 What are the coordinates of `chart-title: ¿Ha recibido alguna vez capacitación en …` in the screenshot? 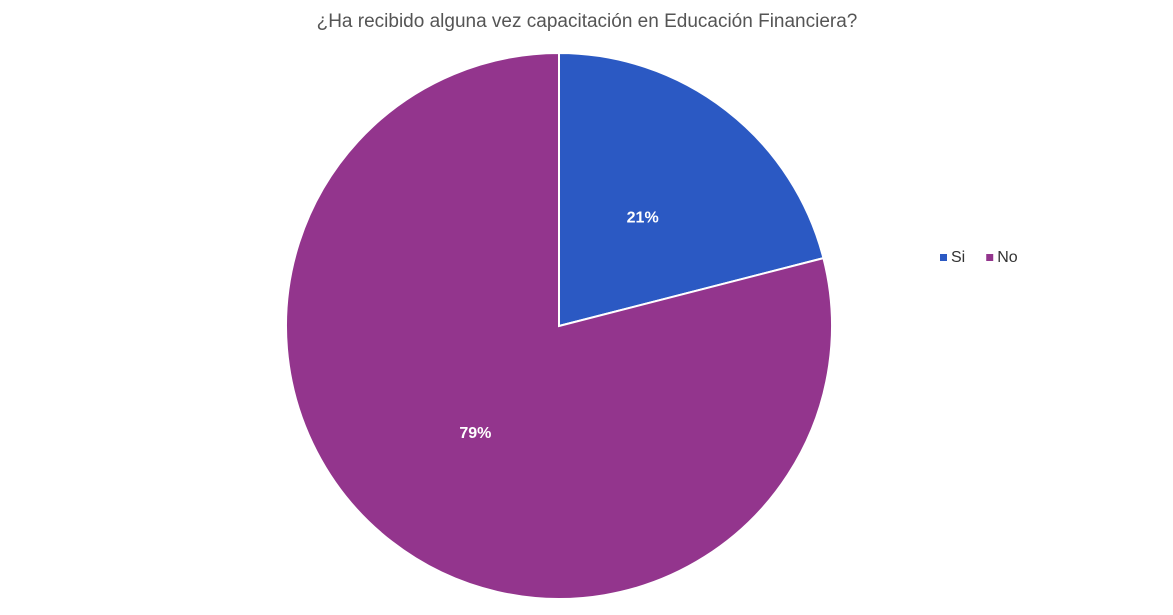 It's located at (587, 21).